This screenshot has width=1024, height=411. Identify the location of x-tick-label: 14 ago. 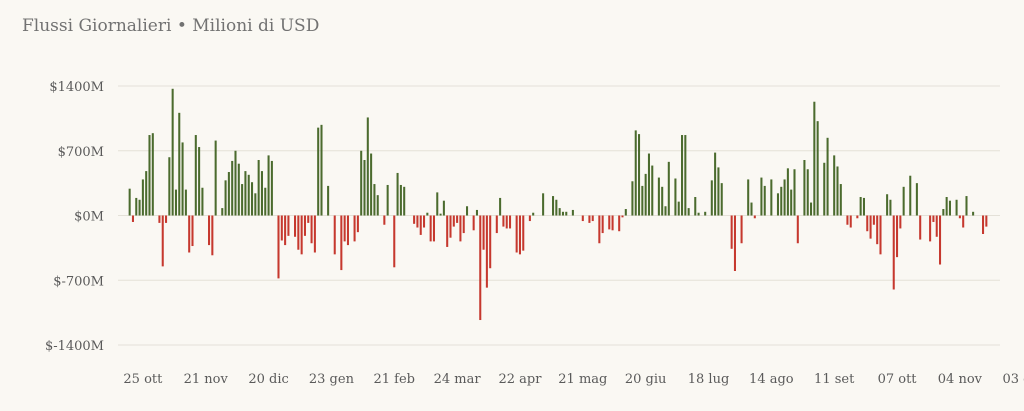
(771, 379).